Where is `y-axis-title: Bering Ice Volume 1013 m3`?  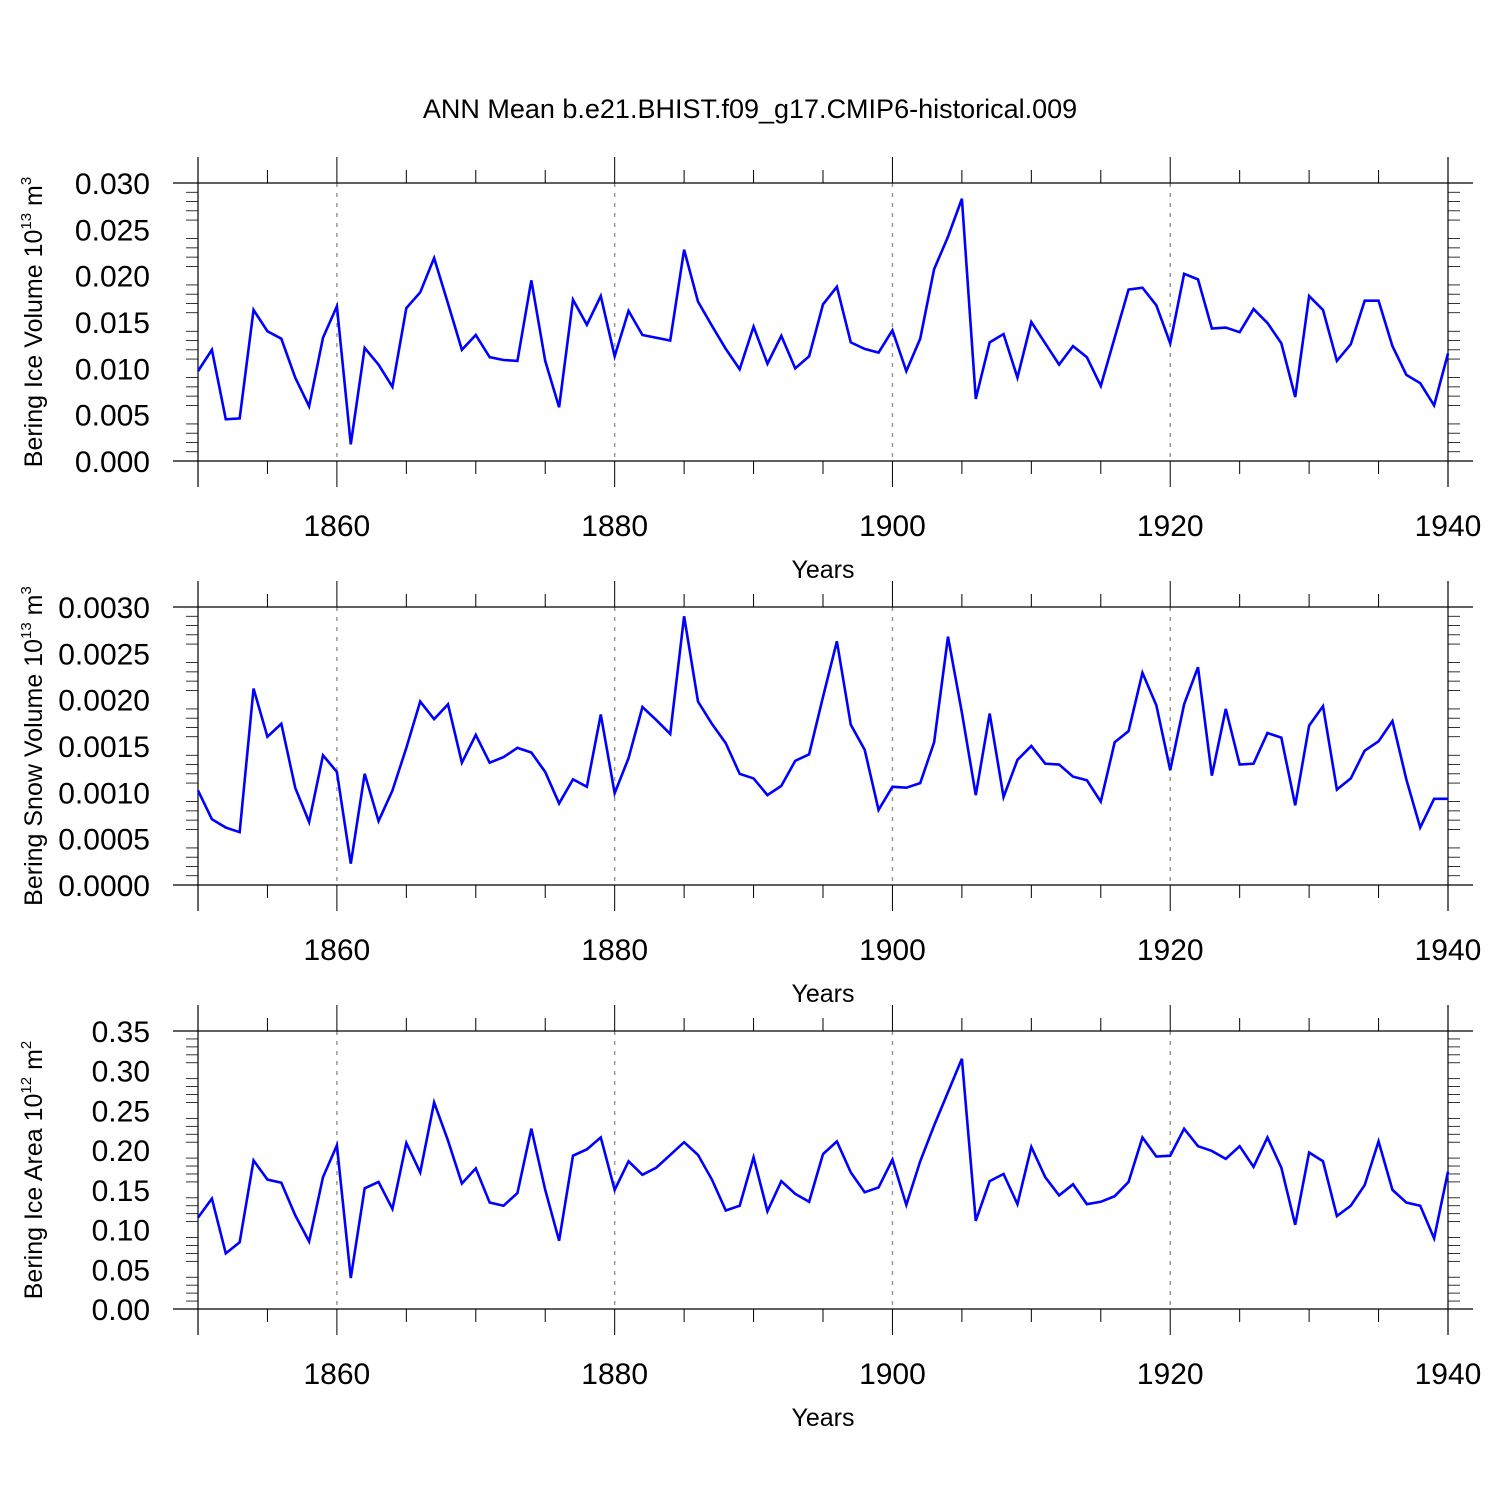
y-axis-title: Bering Ice Volume 1013 m3 is located at coordinates (33, 322).